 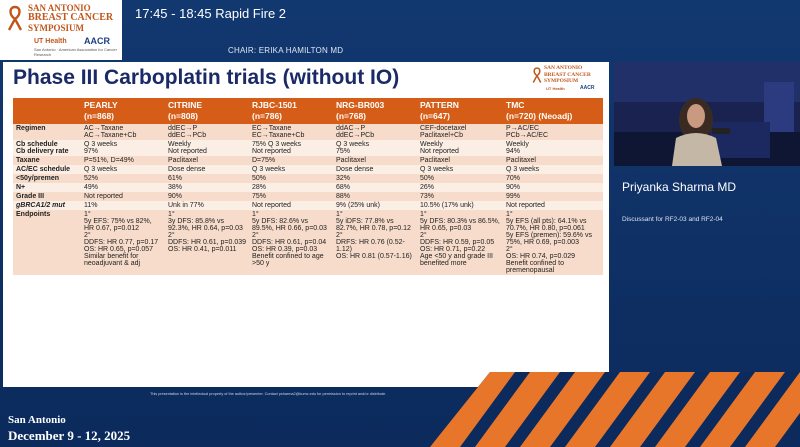 What do you see at coordinates (291, 132) in the screenshot?
I see `table-cell: EC→Taxane EC→Taxane+Cb` at bounding box center [291, 132].